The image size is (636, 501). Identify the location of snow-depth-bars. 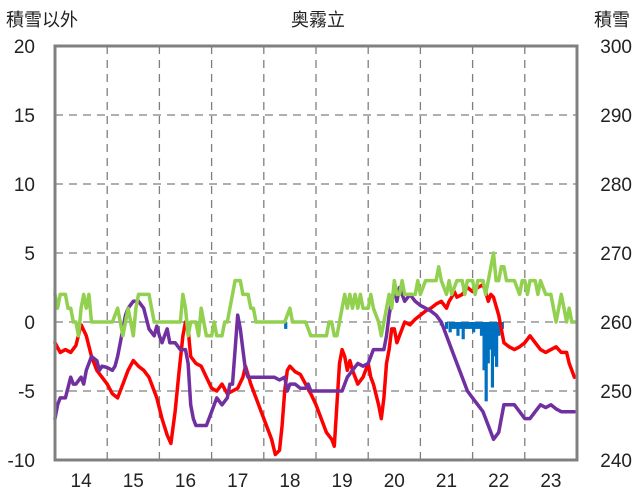
(394, 362).